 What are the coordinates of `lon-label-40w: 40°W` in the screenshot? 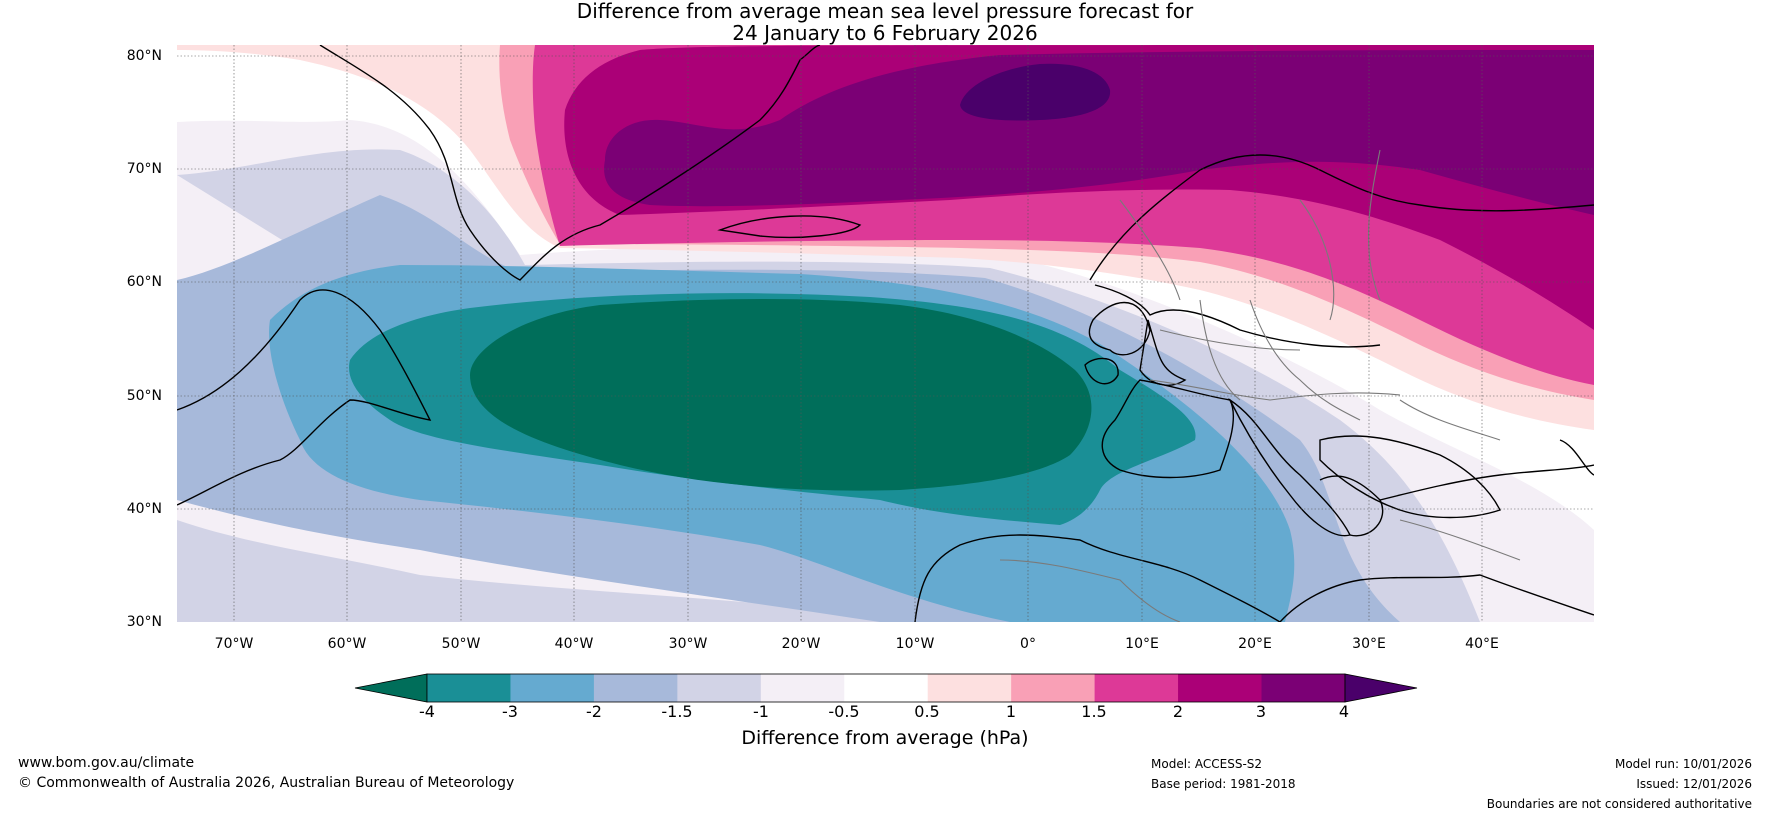 It's located at (574, 644).